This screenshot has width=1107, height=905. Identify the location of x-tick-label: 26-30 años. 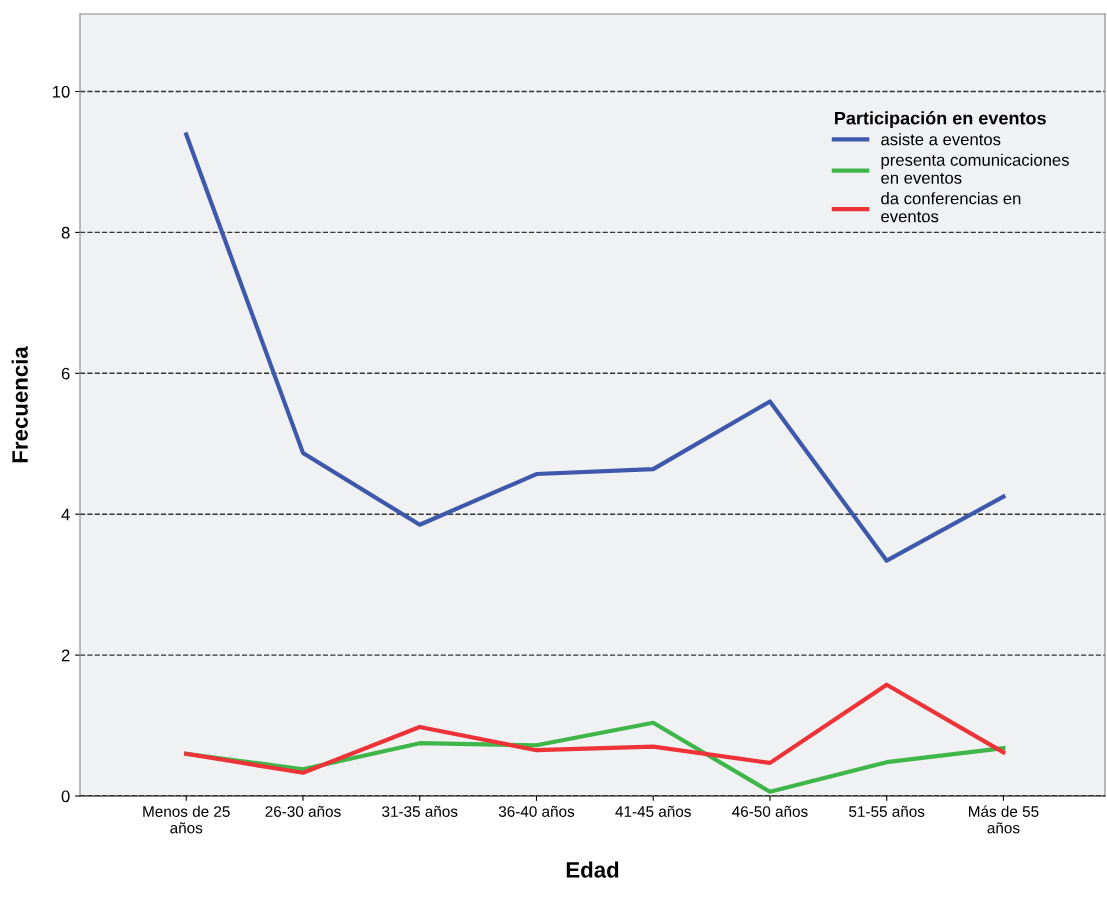
(303, 811).